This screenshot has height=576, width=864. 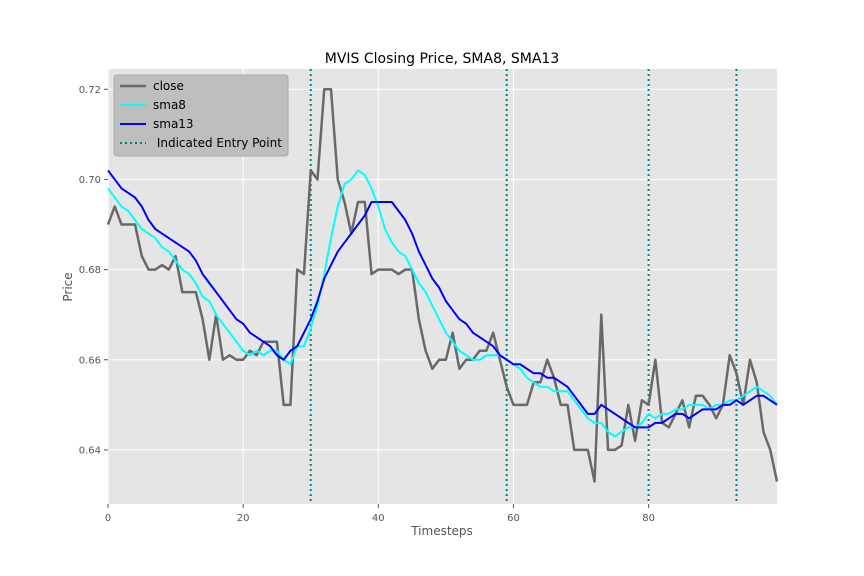 What do you see at coordinates (441, 531) in the screenshot?
I see `x-axis-label: Timesteps` at bounding box center [441, 531].